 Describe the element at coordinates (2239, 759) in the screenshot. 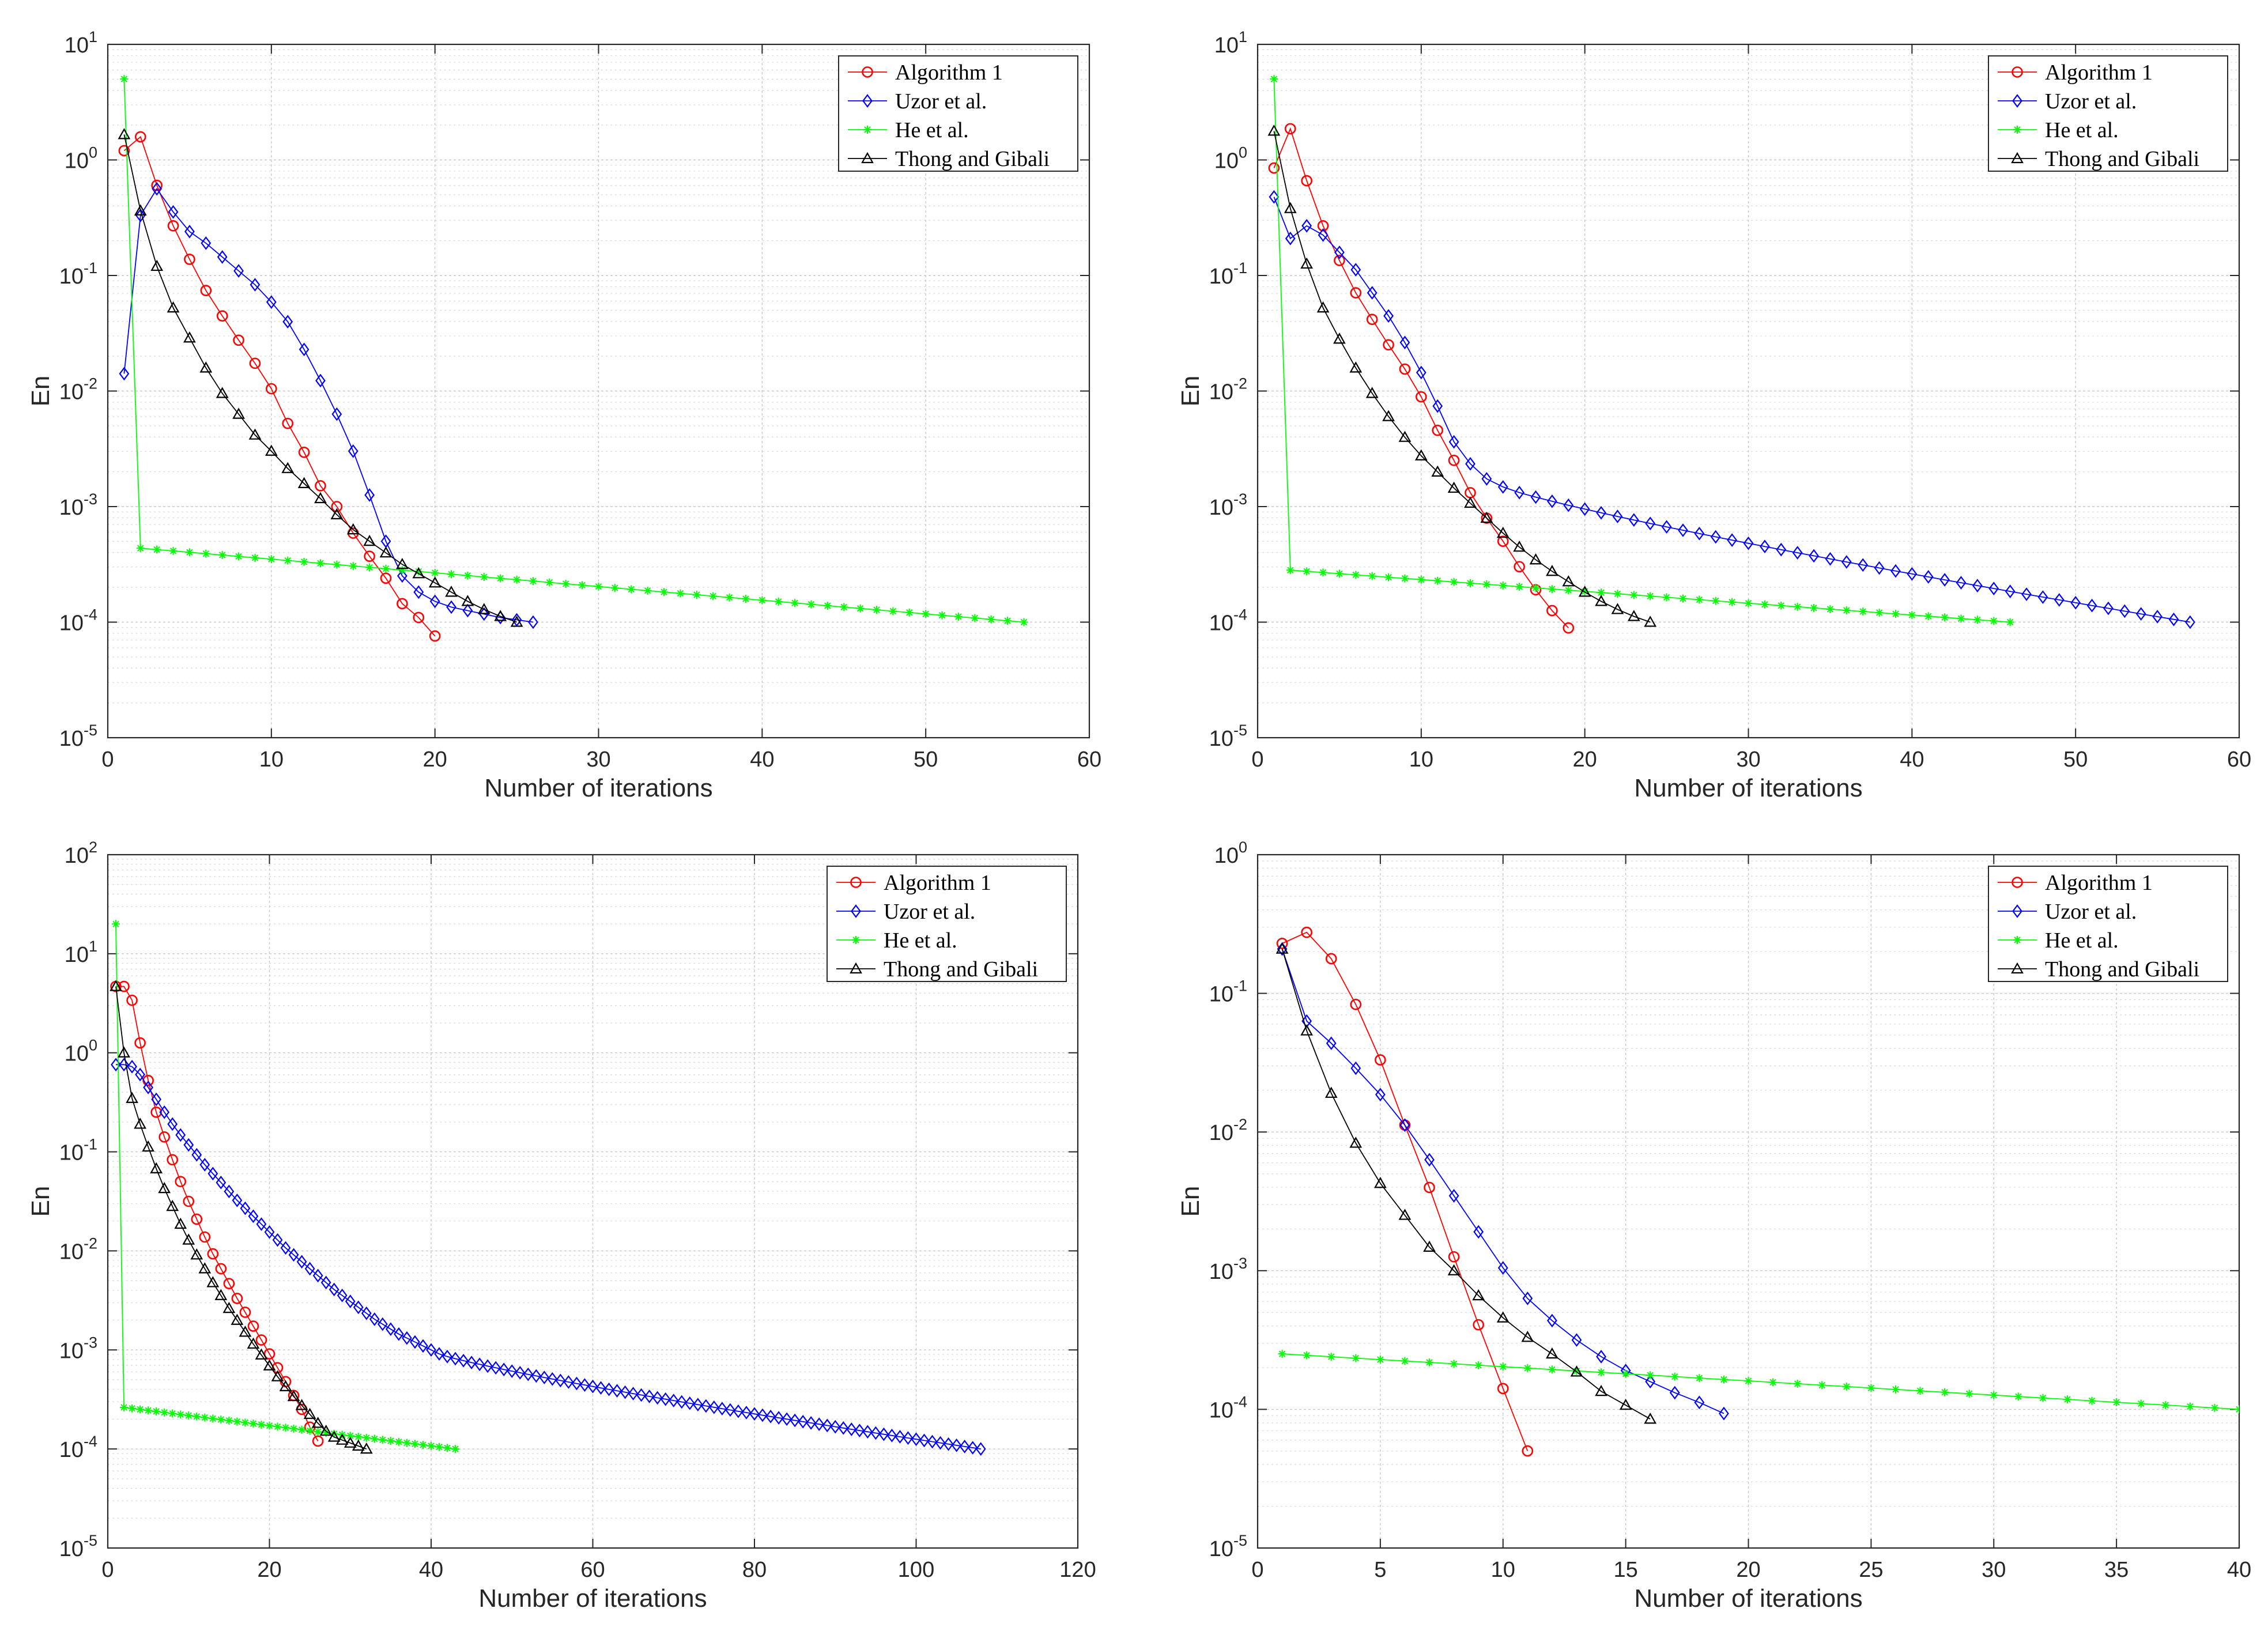

I see `x-tick-label: 60` at that location.